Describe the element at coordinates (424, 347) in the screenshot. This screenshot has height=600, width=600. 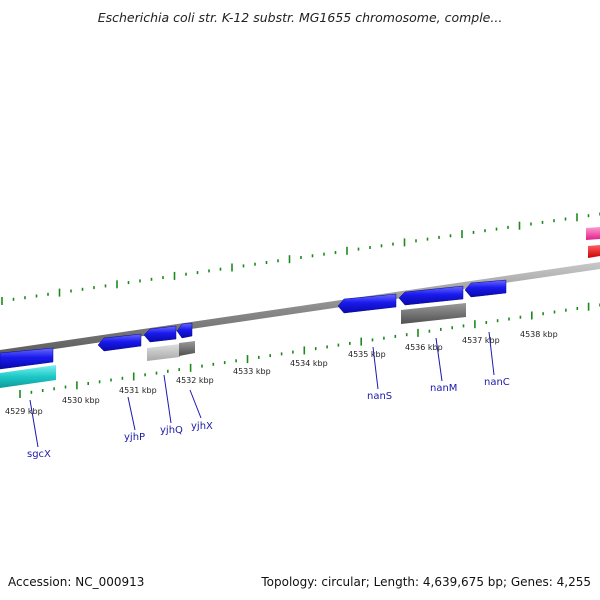
I see `kbp-label: 4536 kbp` at that location.